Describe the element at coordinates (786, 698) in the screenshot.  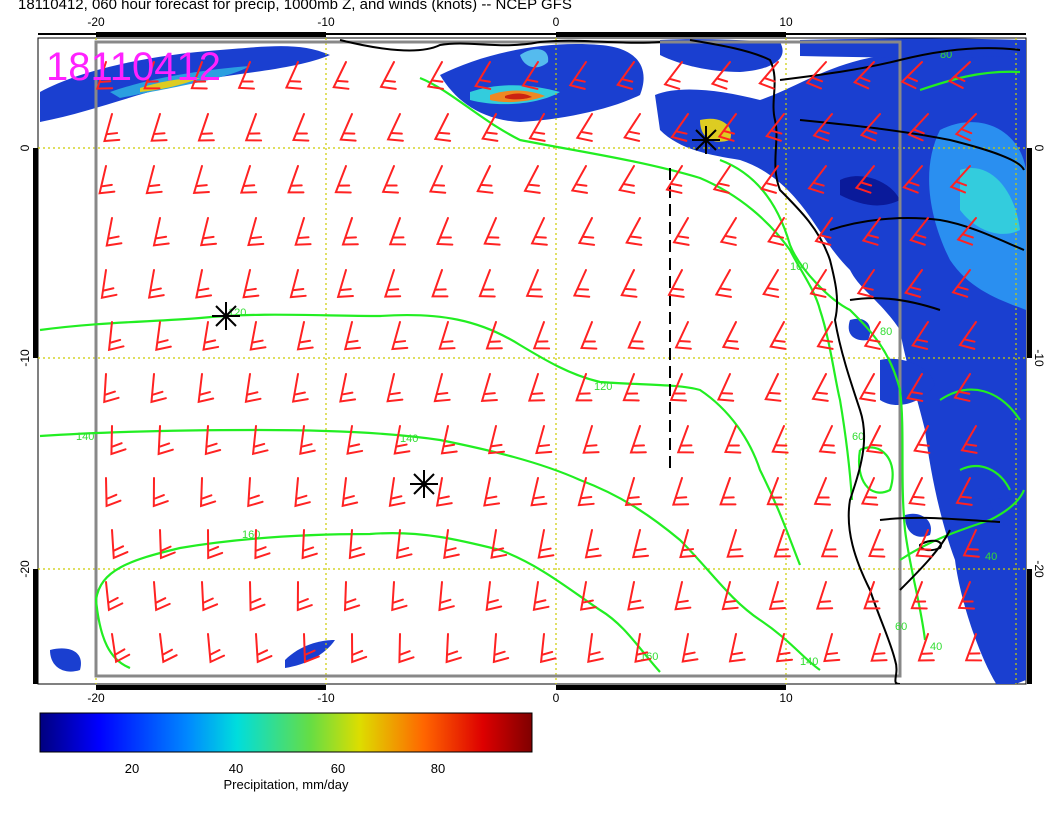
I see `lon-tick-bottom: 10` at that location.